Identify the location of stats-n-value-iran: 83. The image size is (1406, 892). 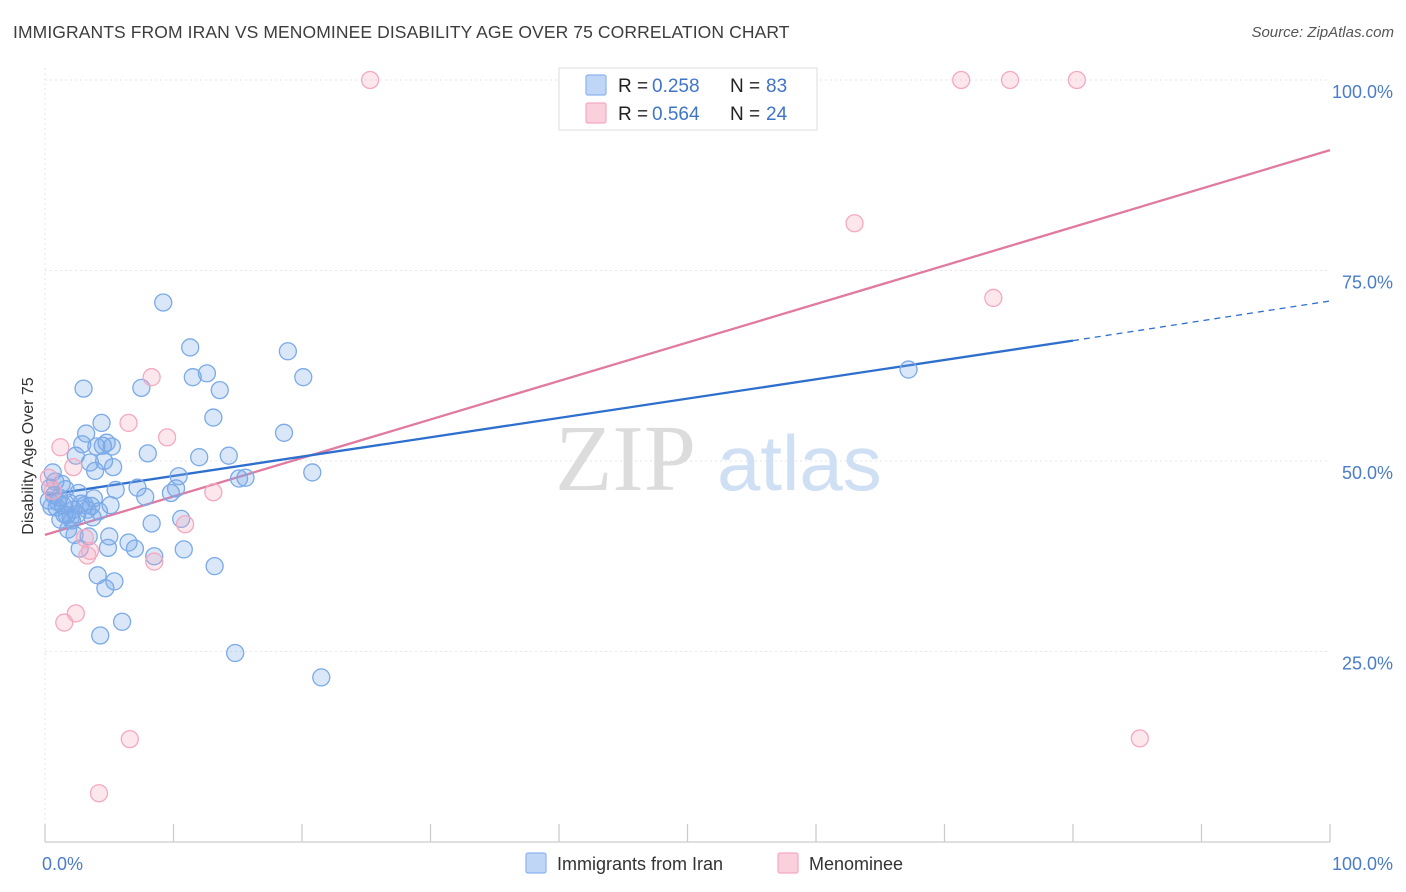
(776, 86).